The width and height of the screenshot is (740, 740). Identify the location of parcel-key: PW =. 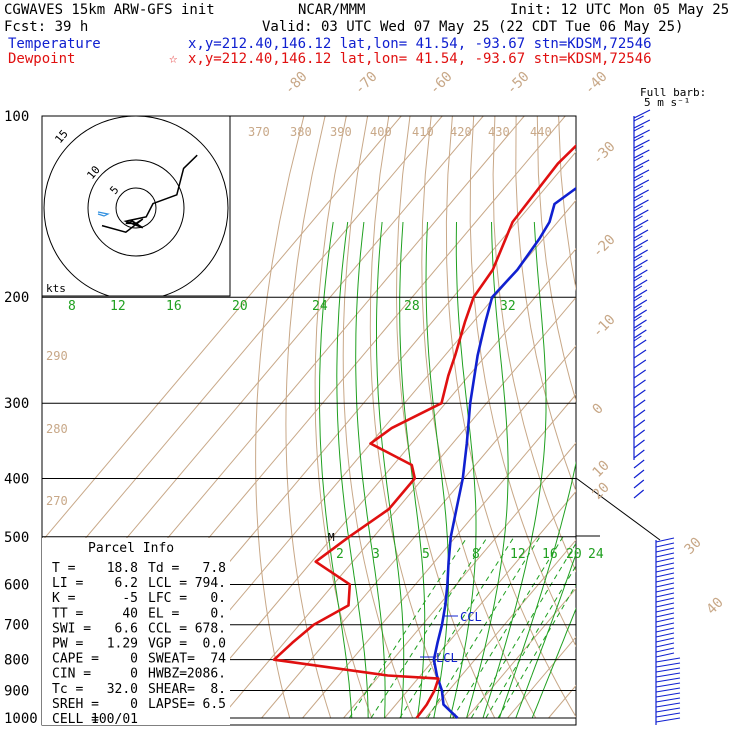
(67, 644).